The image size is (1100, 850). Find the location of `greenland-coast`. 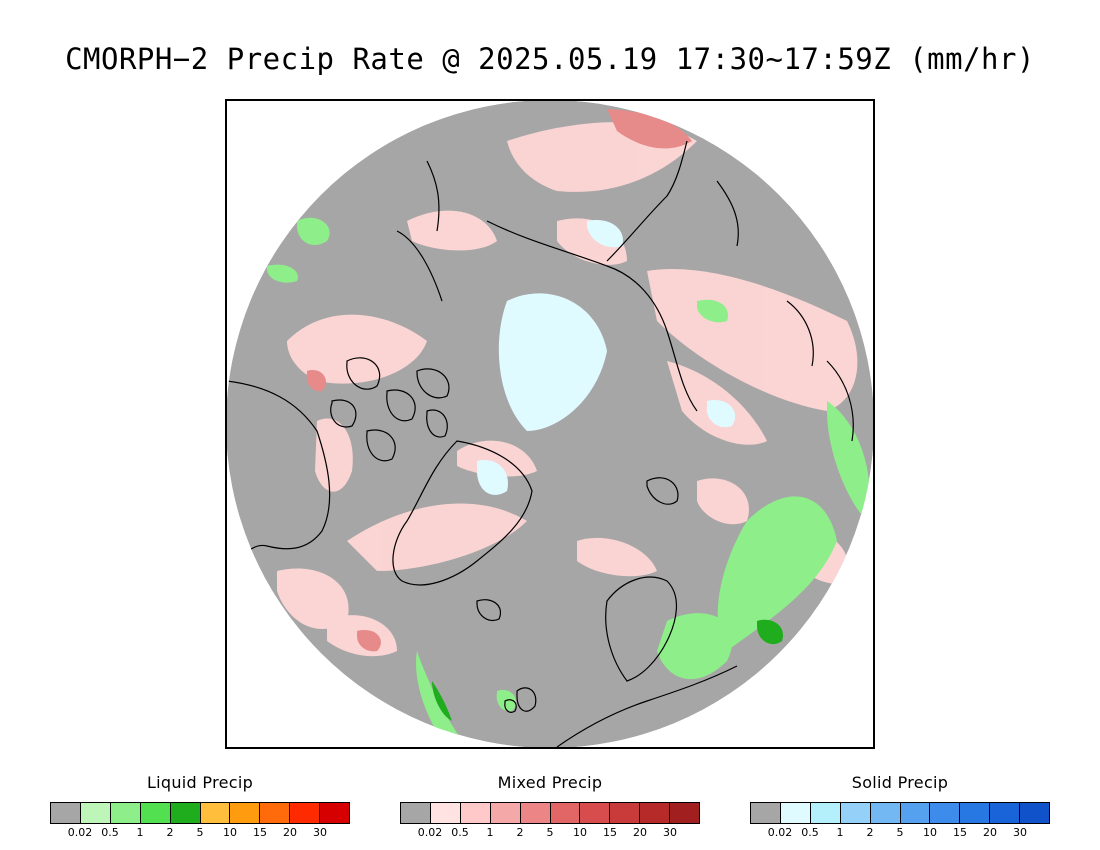

greenland-coast is located at coordinates (462, 513).